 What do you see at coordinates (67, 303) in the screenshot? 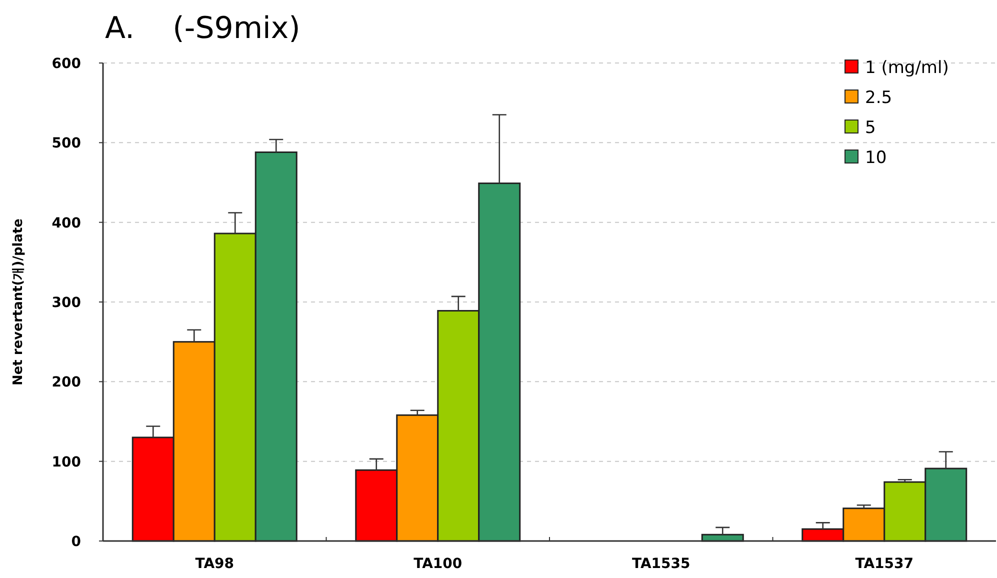
I see `y-tick-label: 300` at bounding box center [67, 303].